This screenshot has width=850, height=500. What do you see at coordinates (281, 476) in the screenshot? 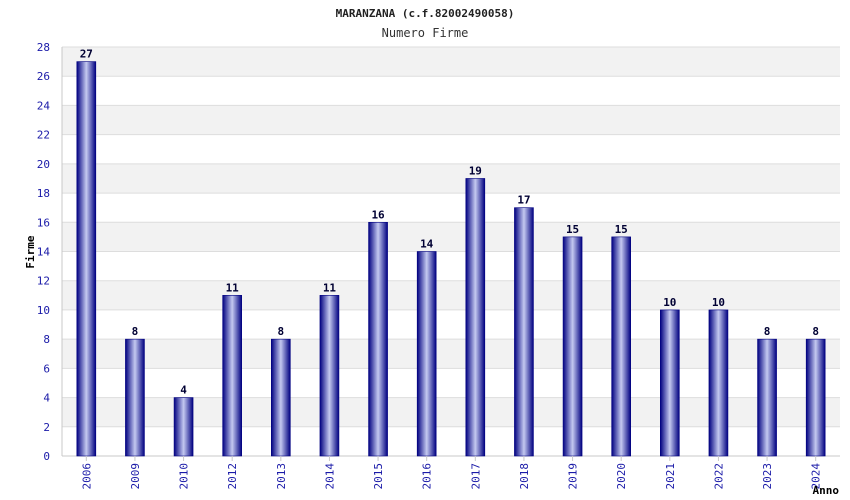
I see `x-tick-label-2013: 2013` at bounding box center [281, 476].